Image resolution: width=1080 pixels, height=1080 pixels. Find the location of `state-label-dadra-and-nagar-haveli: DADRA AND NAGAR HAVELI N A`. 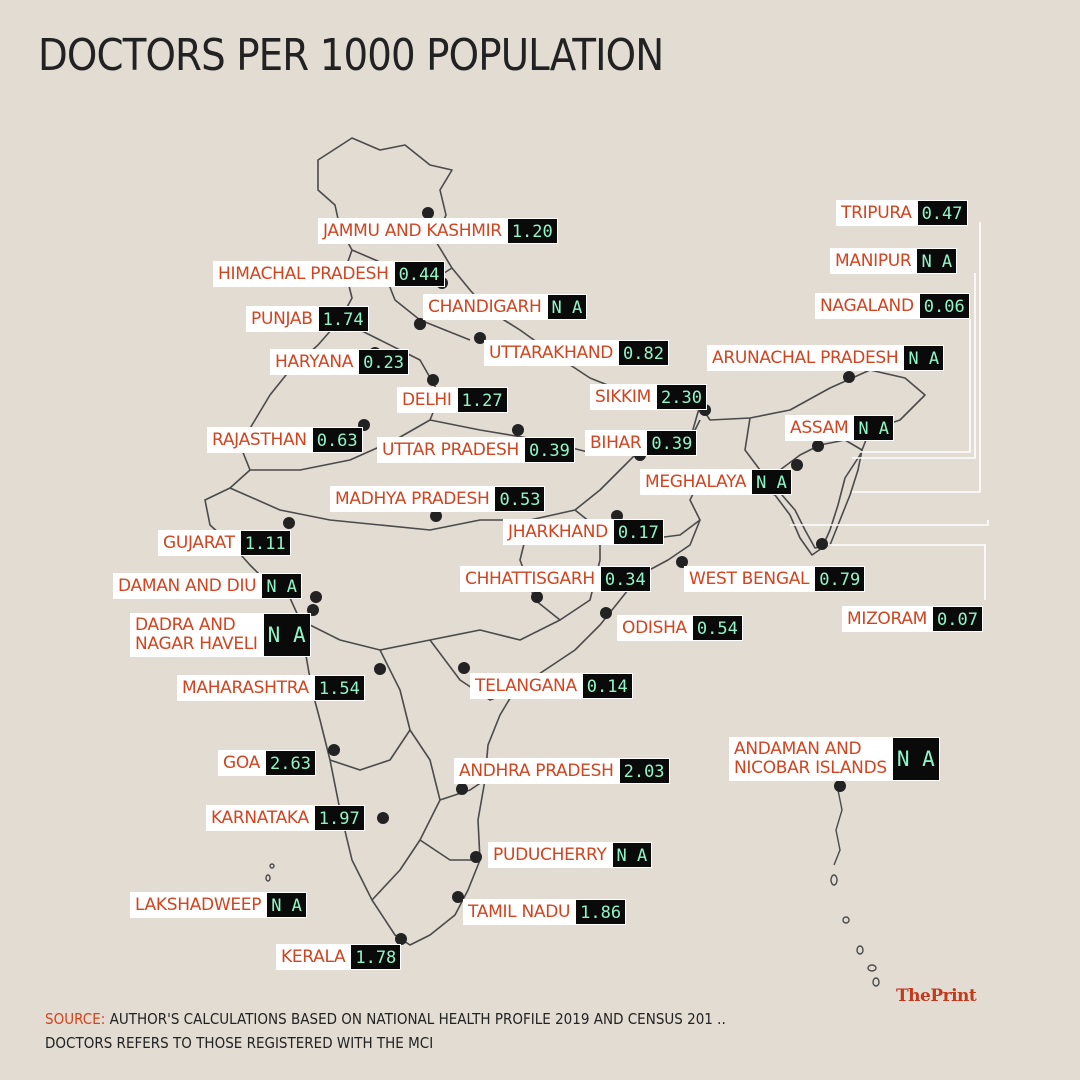

state-label-dadra-and-nagar-haveli: DADRA AND NAGAR HAVELI N A is located at coordinates (220, 635).